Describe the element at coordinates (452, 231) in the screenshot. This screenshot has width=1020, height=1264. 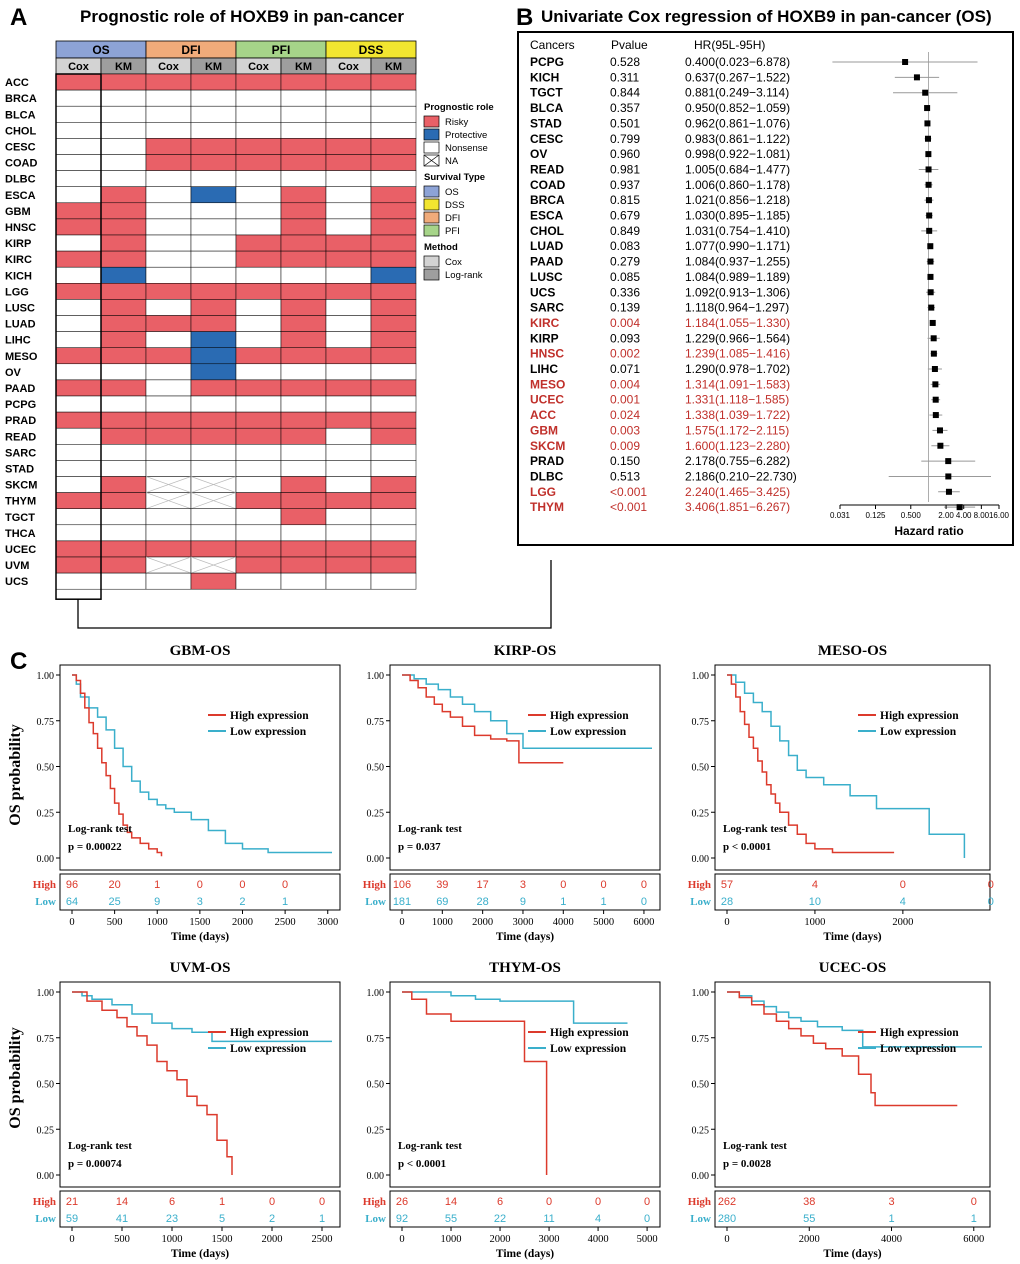
I see `legend-label: PFI` at that location.